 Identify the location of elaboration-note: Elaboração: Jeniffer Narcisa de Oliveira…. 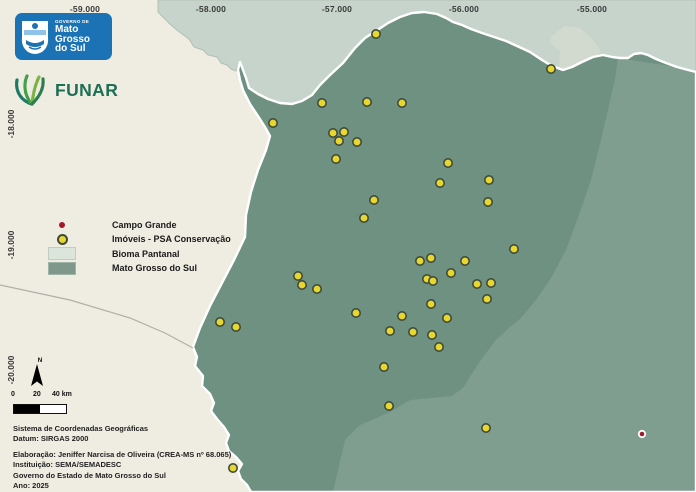
(122, 471).